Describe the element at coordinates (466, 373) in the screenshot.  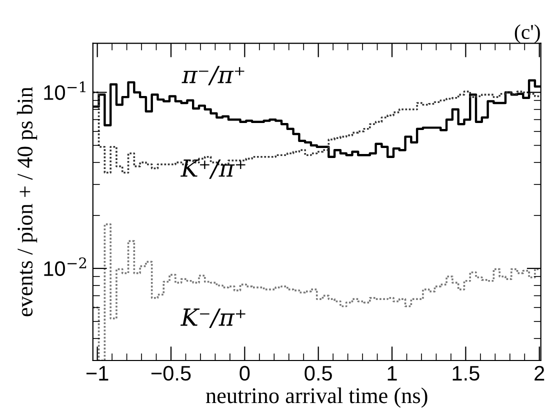
I see `x-tick-label: 1.5` at that location.